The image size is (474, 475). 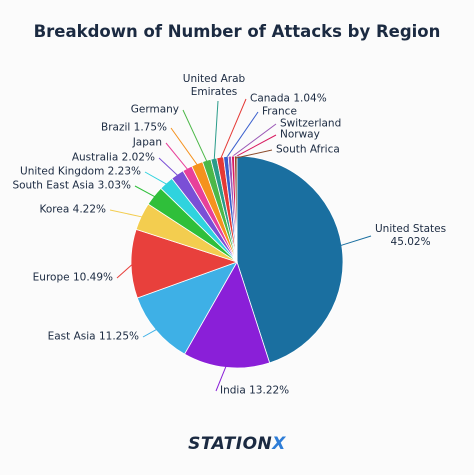 I want to click on logo: STATIONX, so click(x=237, y=444).